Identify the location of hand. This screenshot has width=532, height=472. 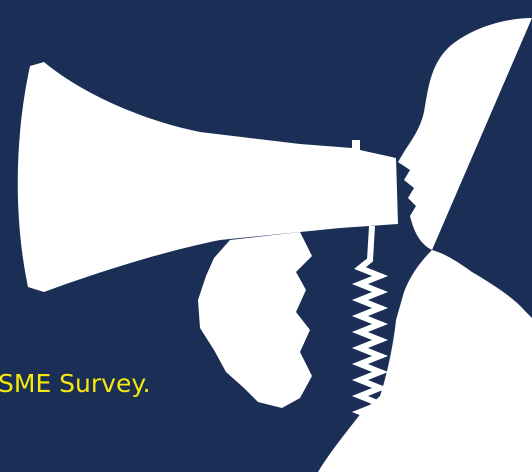
(255, 320).